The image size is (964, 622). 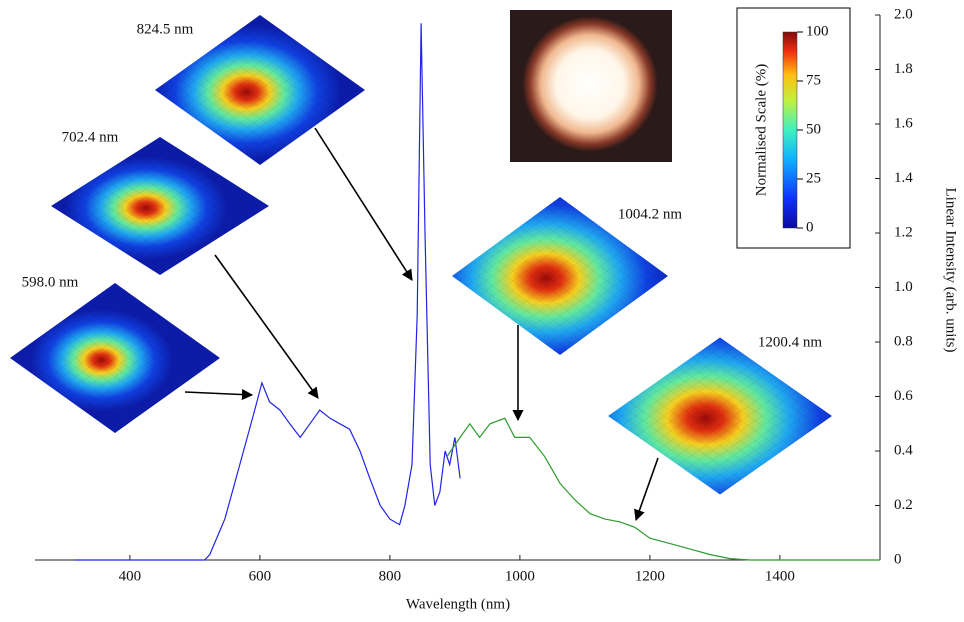 I want to click on annotation: 1200.4 nm, so click(x=790, y=342).